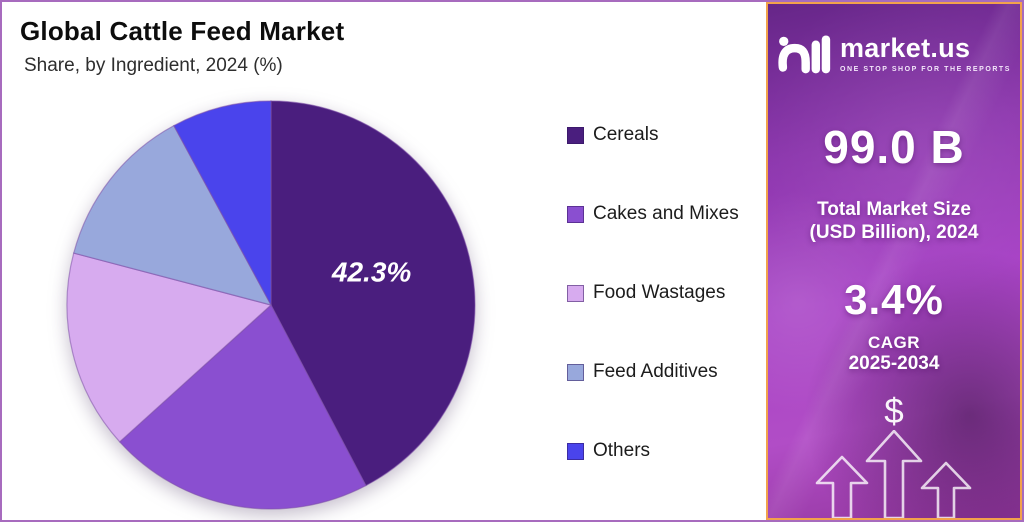 This screenshot has width=1024, height=522. I want to click on legend-item-cakes-and-mixes: Cakes and Mixes, so click(653, 214).